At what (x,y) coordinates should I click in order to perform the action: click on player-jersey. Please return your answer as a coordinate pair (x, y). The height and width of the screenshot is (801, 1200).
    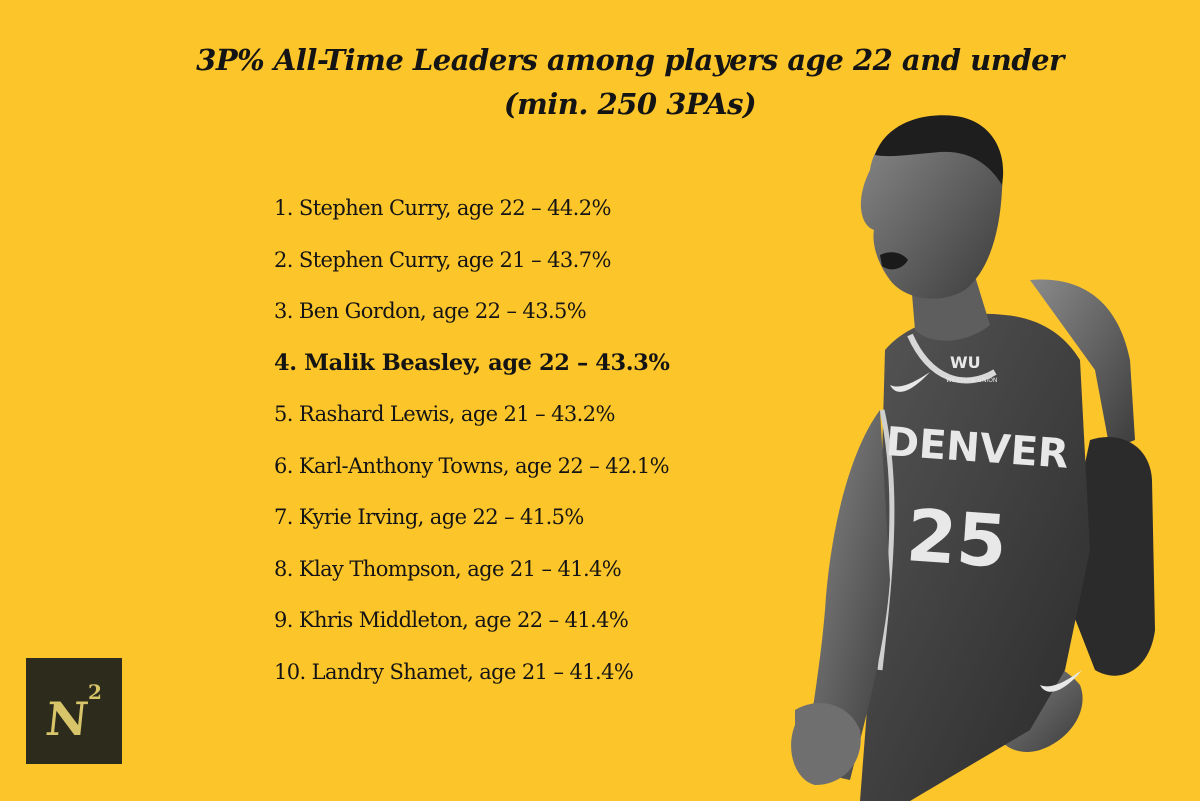
    Looking at the image, I should click on (975, 557).